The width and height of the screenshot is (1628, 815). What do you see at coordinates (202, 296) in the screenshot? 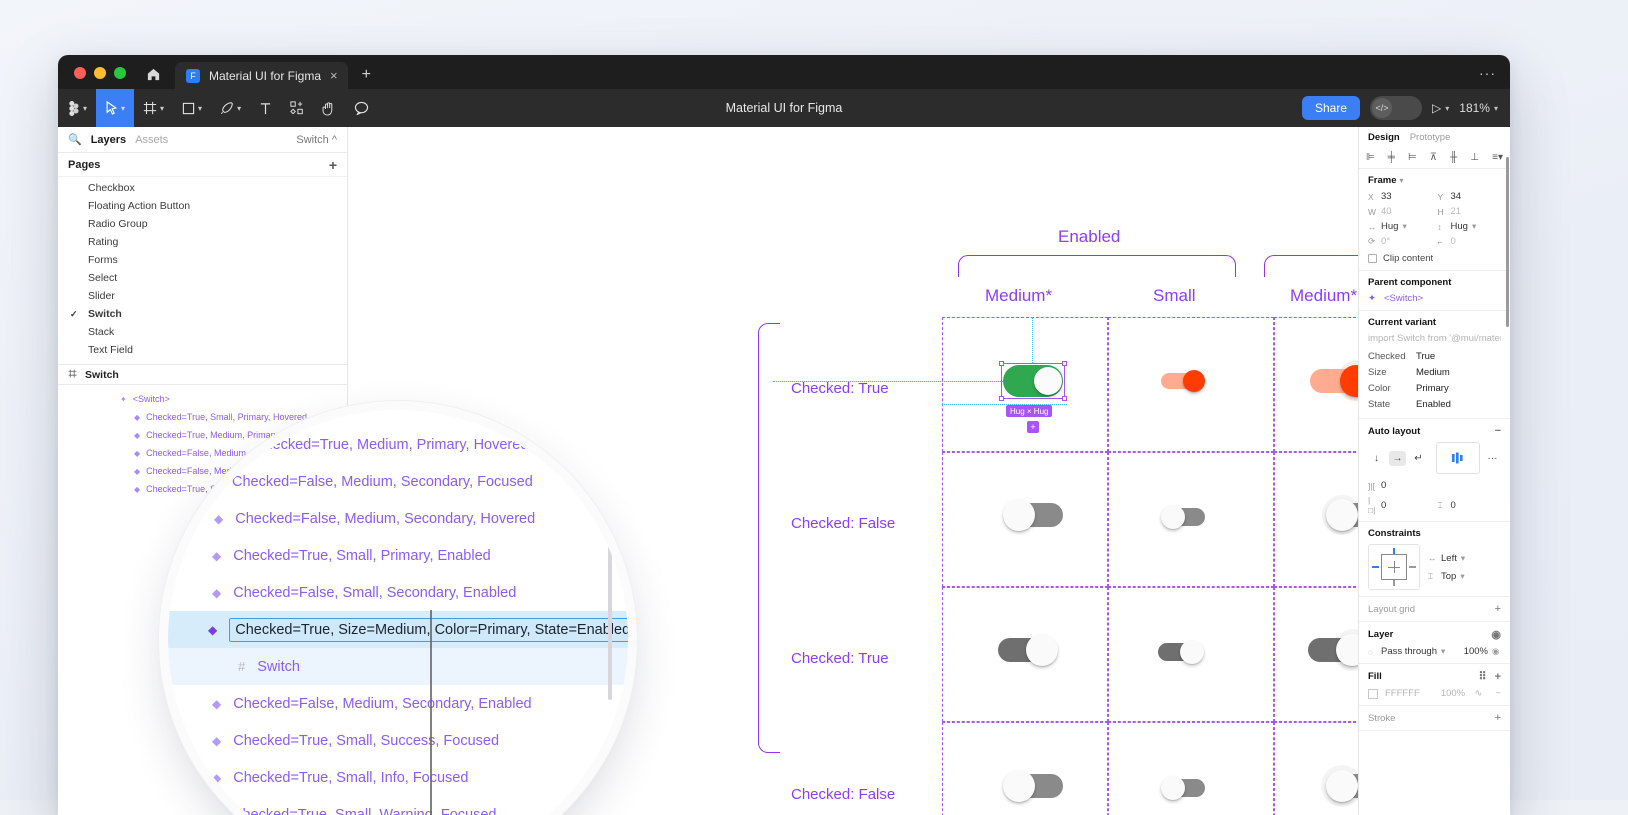
I see `page-item-slider: Slider` at bounding box center [202, 296].